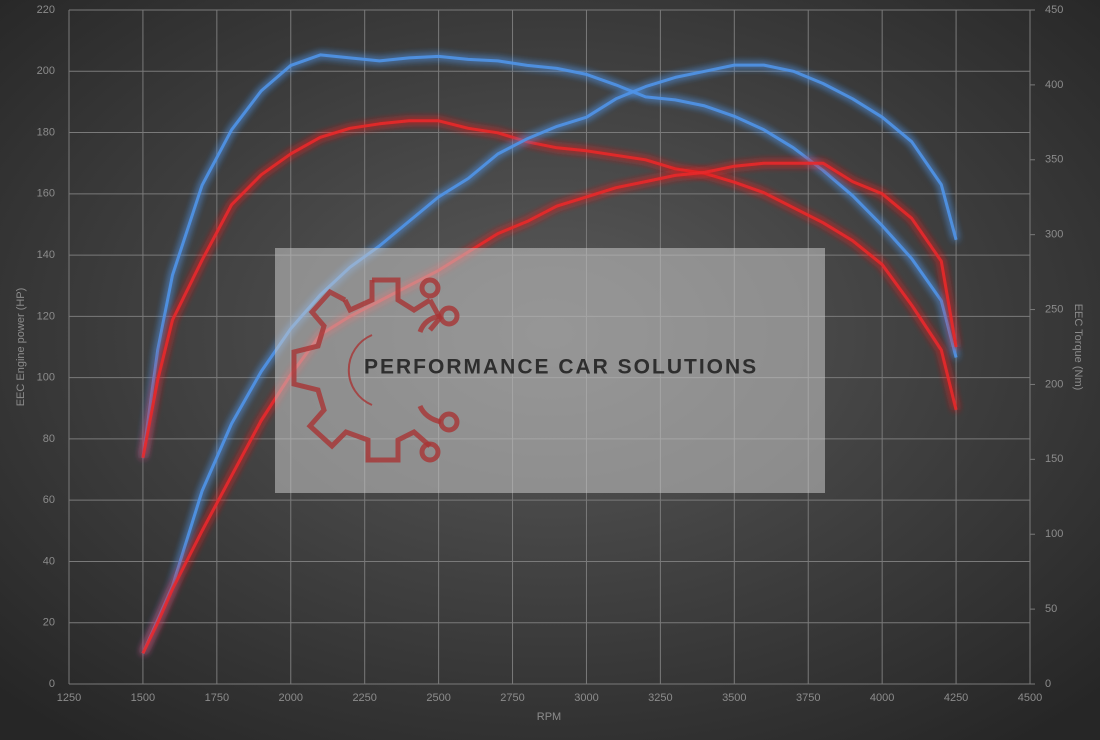  What do you see at coordinates (49, 439) in the screenshot?
I see `y-tick-label: 80` at bounding box center [49, 439].